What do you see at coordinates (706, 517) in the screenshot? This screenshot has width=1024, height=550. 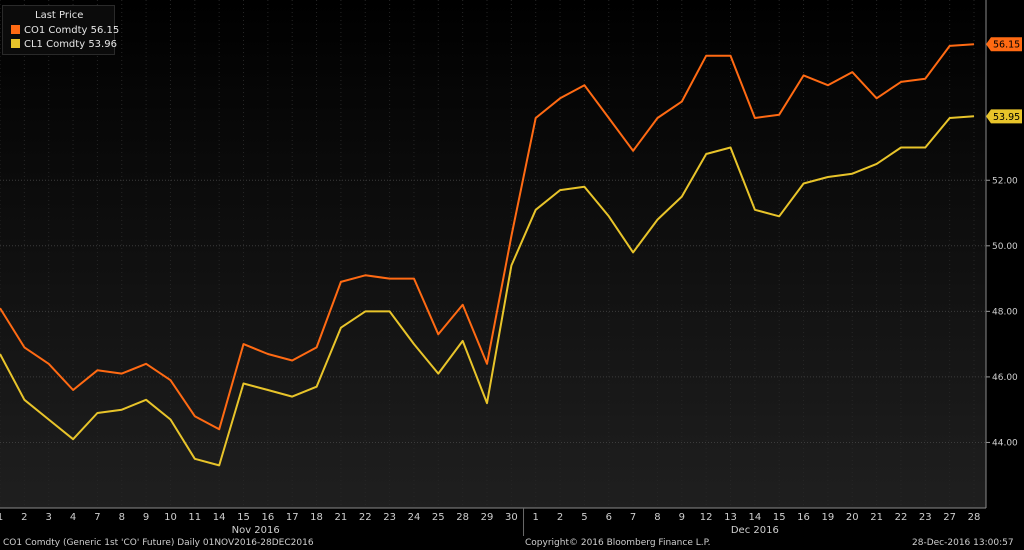 I see `x-tick-label: 12` at bounding box center [706, 517].